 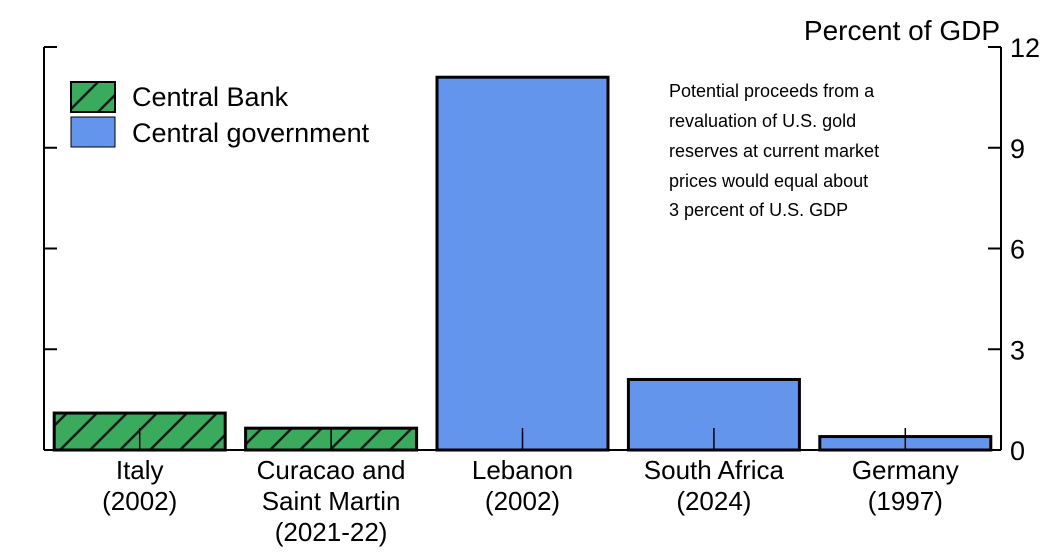 I want to click on x-tick-label: (2024), so click(x=713, y=501).